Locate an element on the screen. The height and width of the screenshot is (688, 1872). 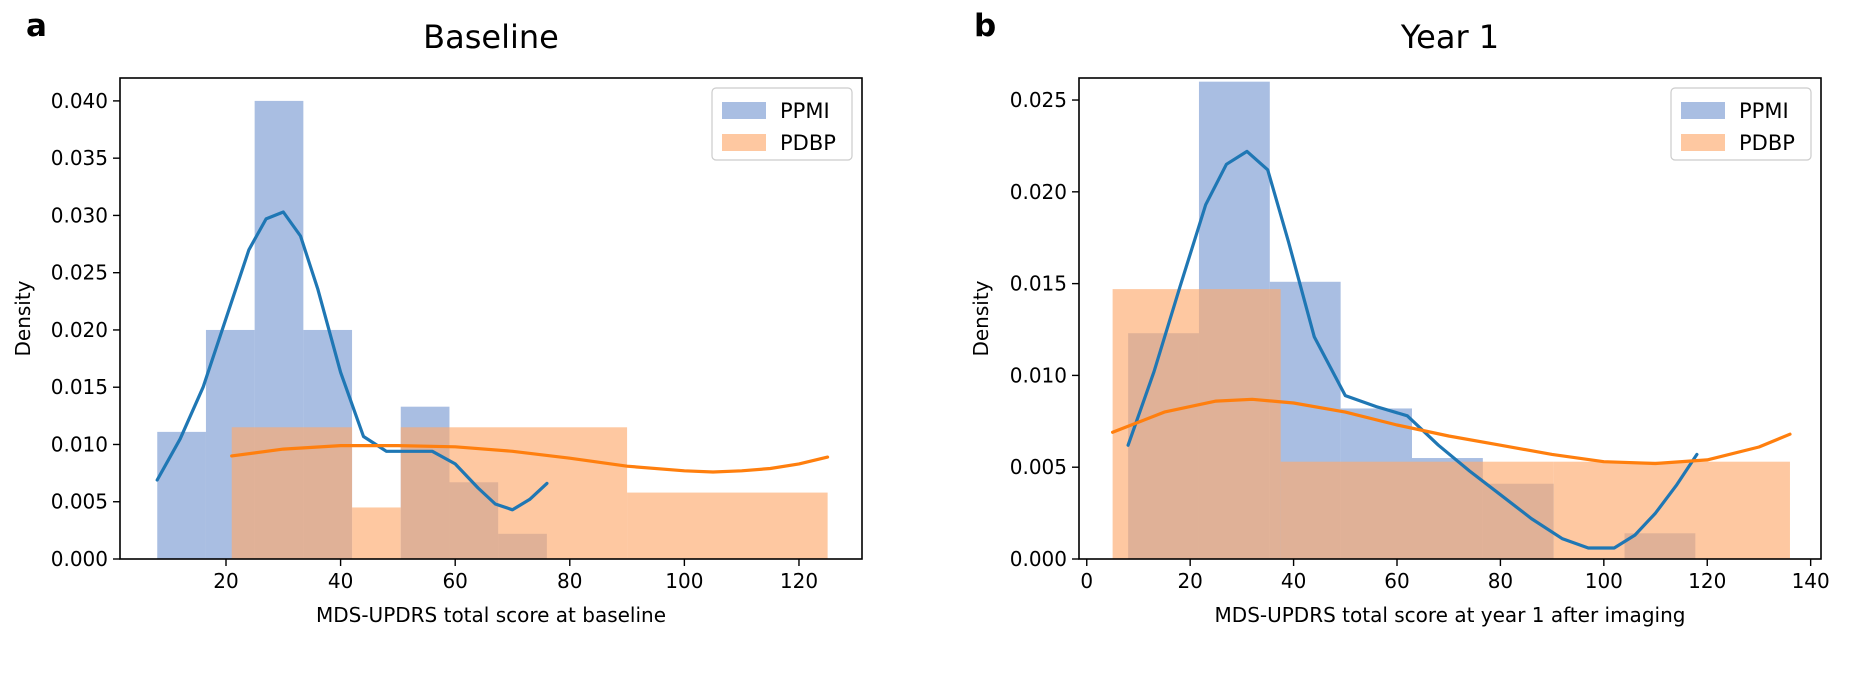
panel-letter: a is located at coordinates (36, 26).